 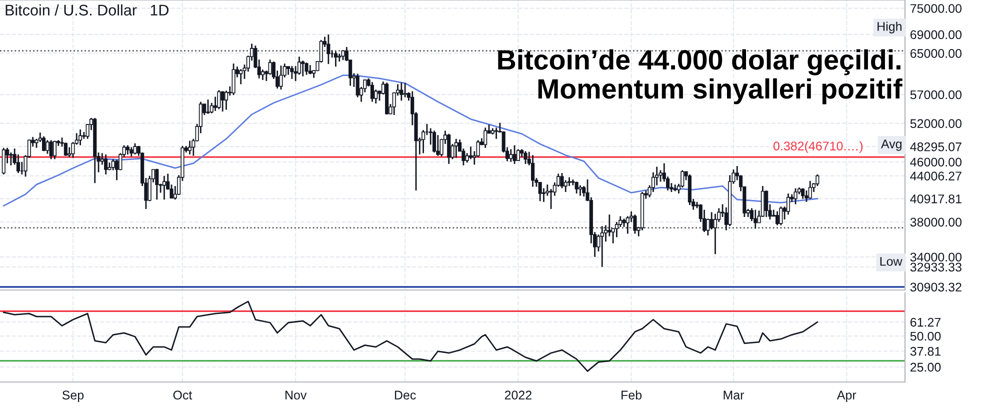 What do you see at coordinates (936, 8) in the screenshot?
I see `y-tick-label: 75000.00` at bounding box center [936, 8].